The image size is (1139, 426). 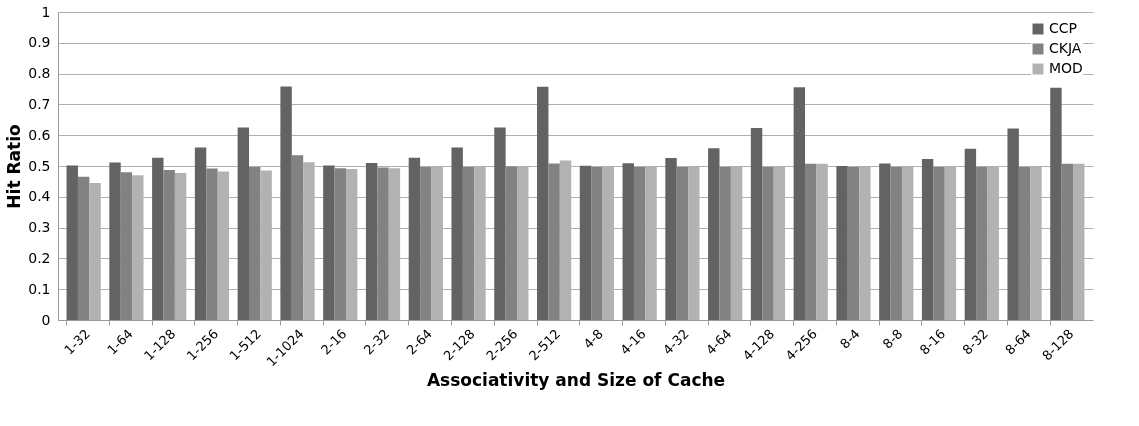 I want to click on y-tick-label: 0.8, so click(x=39, y=73).